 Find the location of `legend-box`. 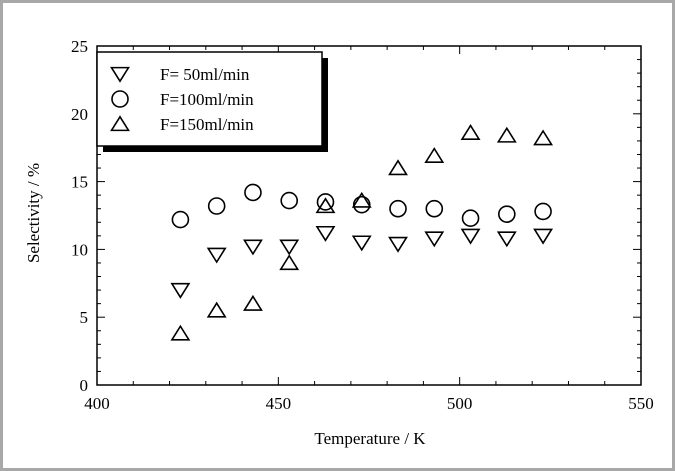

legend-box is located at coordinates (209, 99).